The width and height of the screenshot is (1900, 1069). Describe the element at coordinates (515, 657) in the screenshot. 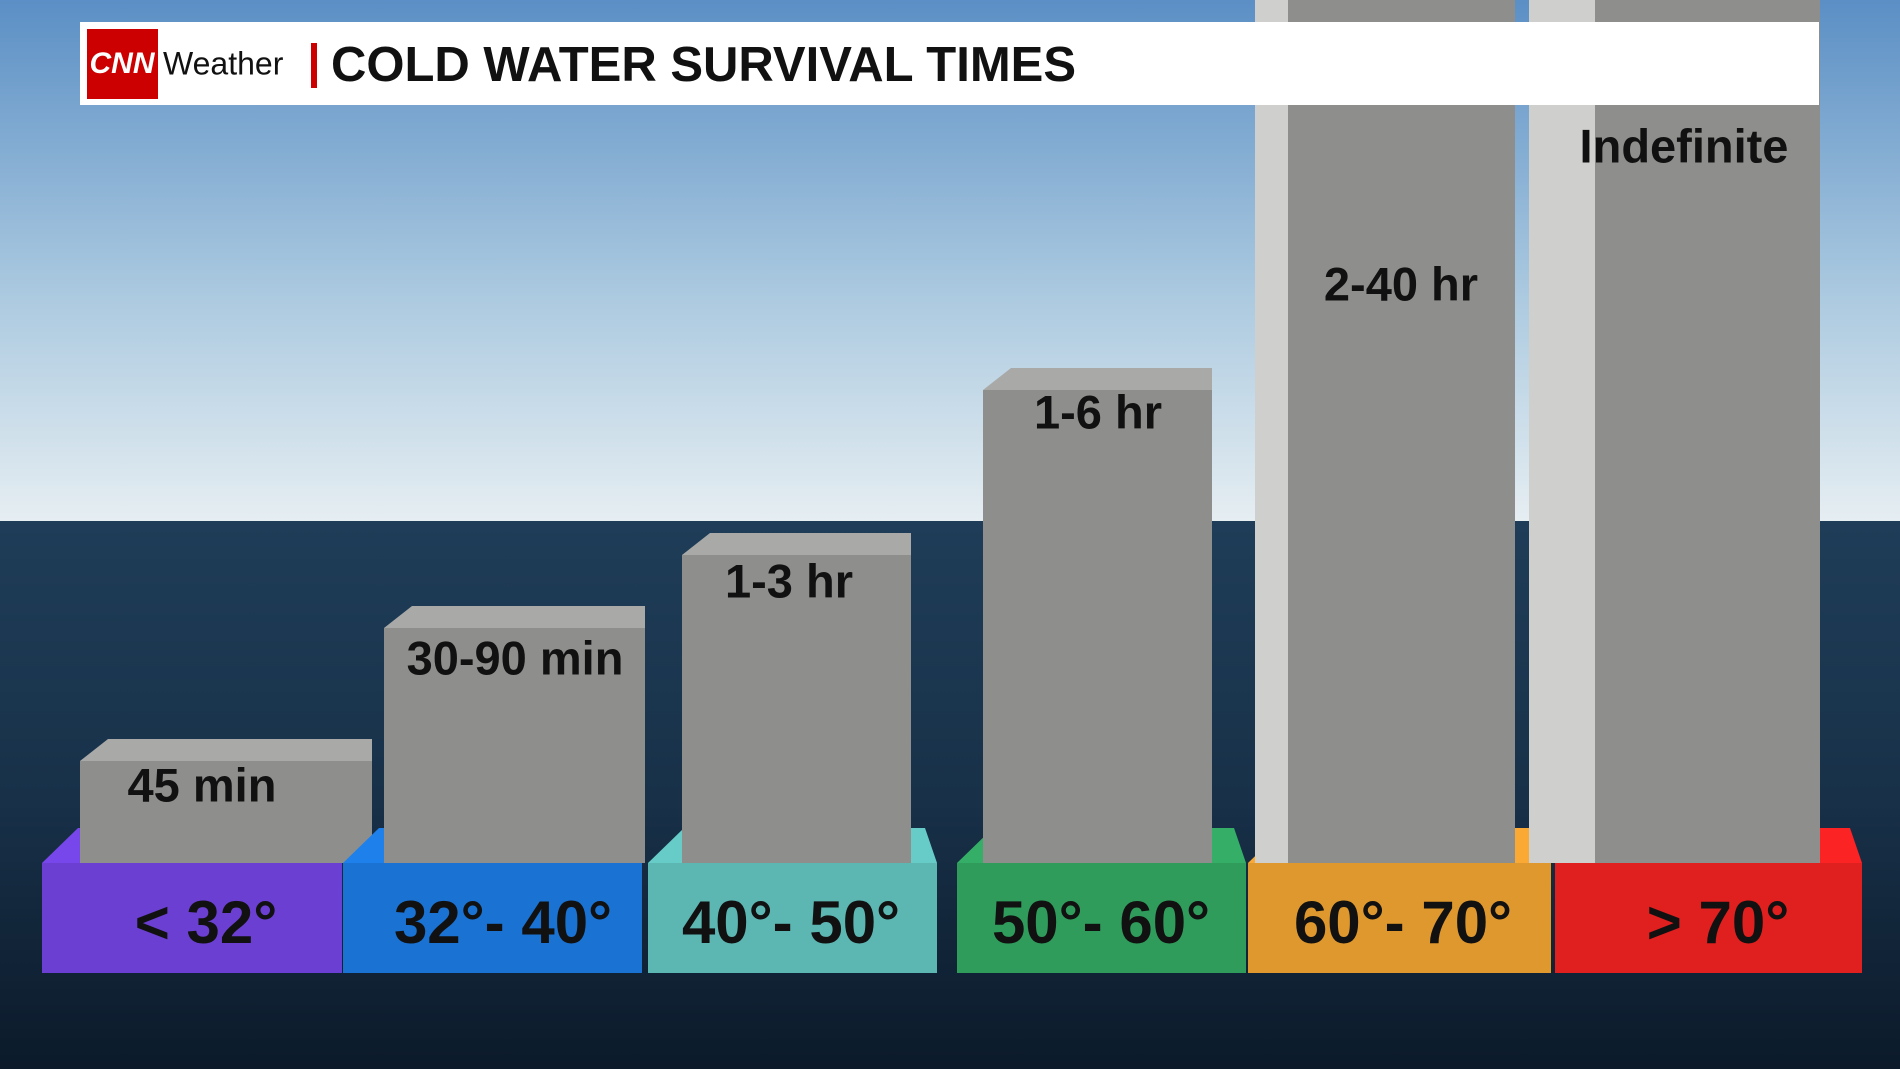

I see `survival-time: 30-90 min` at that location.